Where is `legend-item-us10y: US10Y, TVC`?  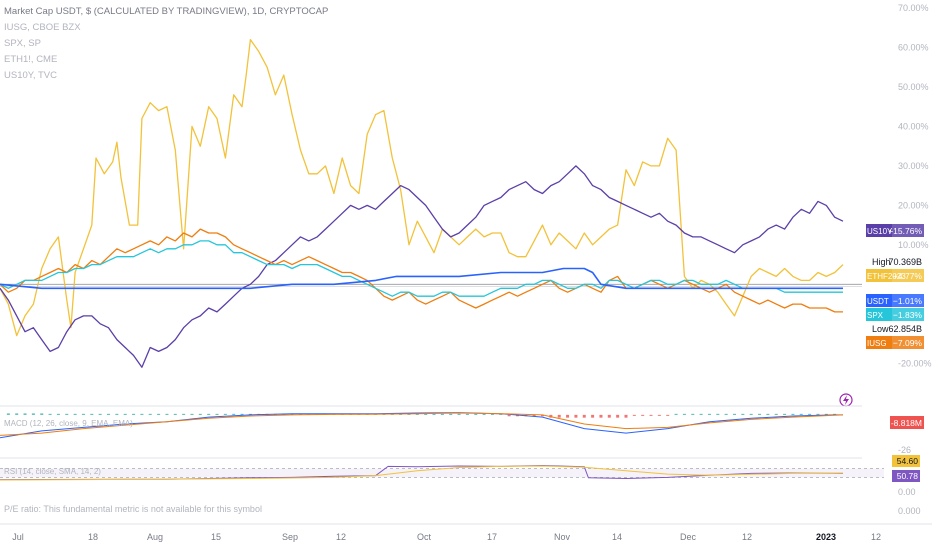 legend-item-us10y: US10Y, TVC is located at coordinates (30, 75).